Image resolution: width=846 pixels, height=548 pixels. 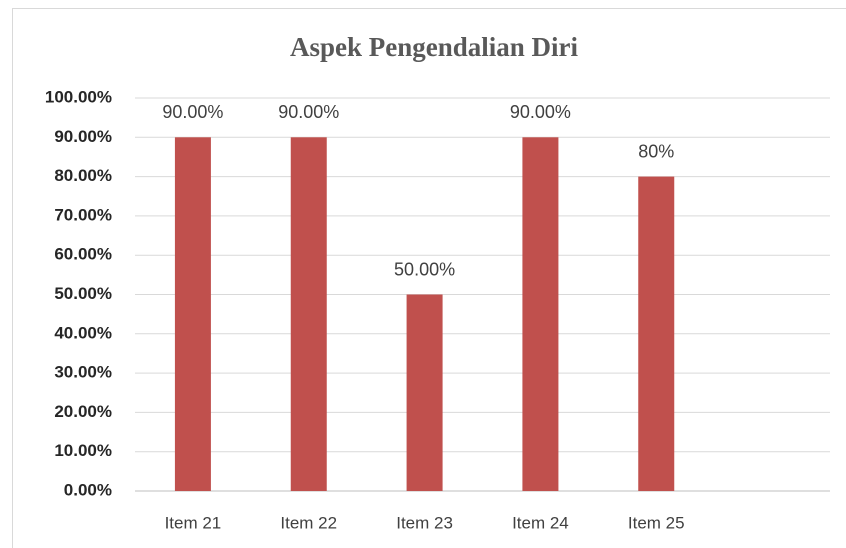 I want to click on y-tick-label: 50.00%, so click(x=83, y=293).